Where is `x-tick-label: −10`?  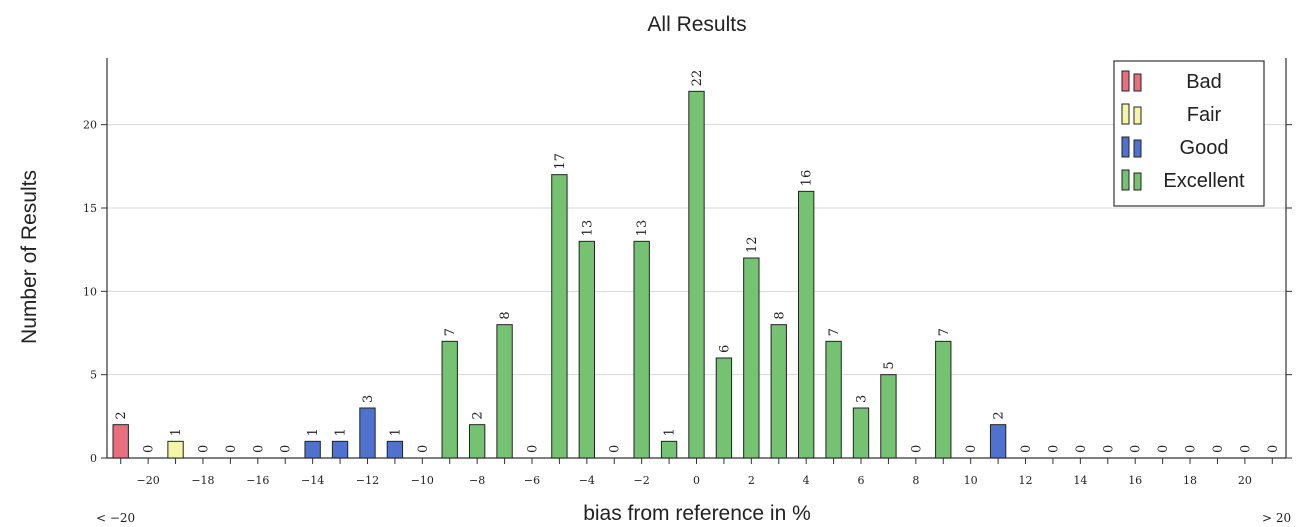 x-tick-label: −10 is located at coordinates (422, 480).